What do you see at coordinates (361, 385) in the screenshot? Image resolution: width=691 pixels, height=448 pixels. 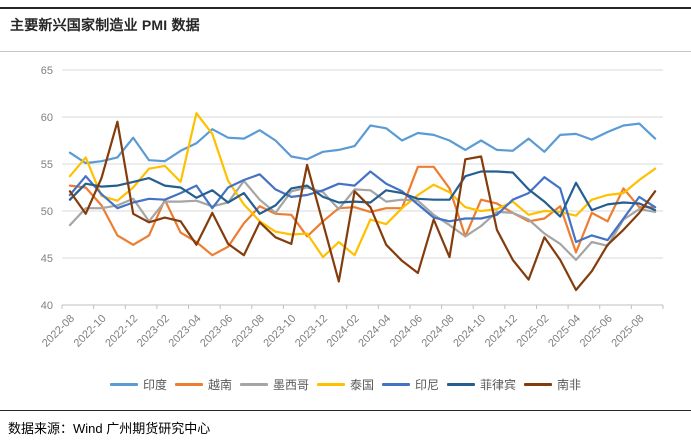 I see `legend-label-thailand: 泰国` at bounding box center [361, 385].